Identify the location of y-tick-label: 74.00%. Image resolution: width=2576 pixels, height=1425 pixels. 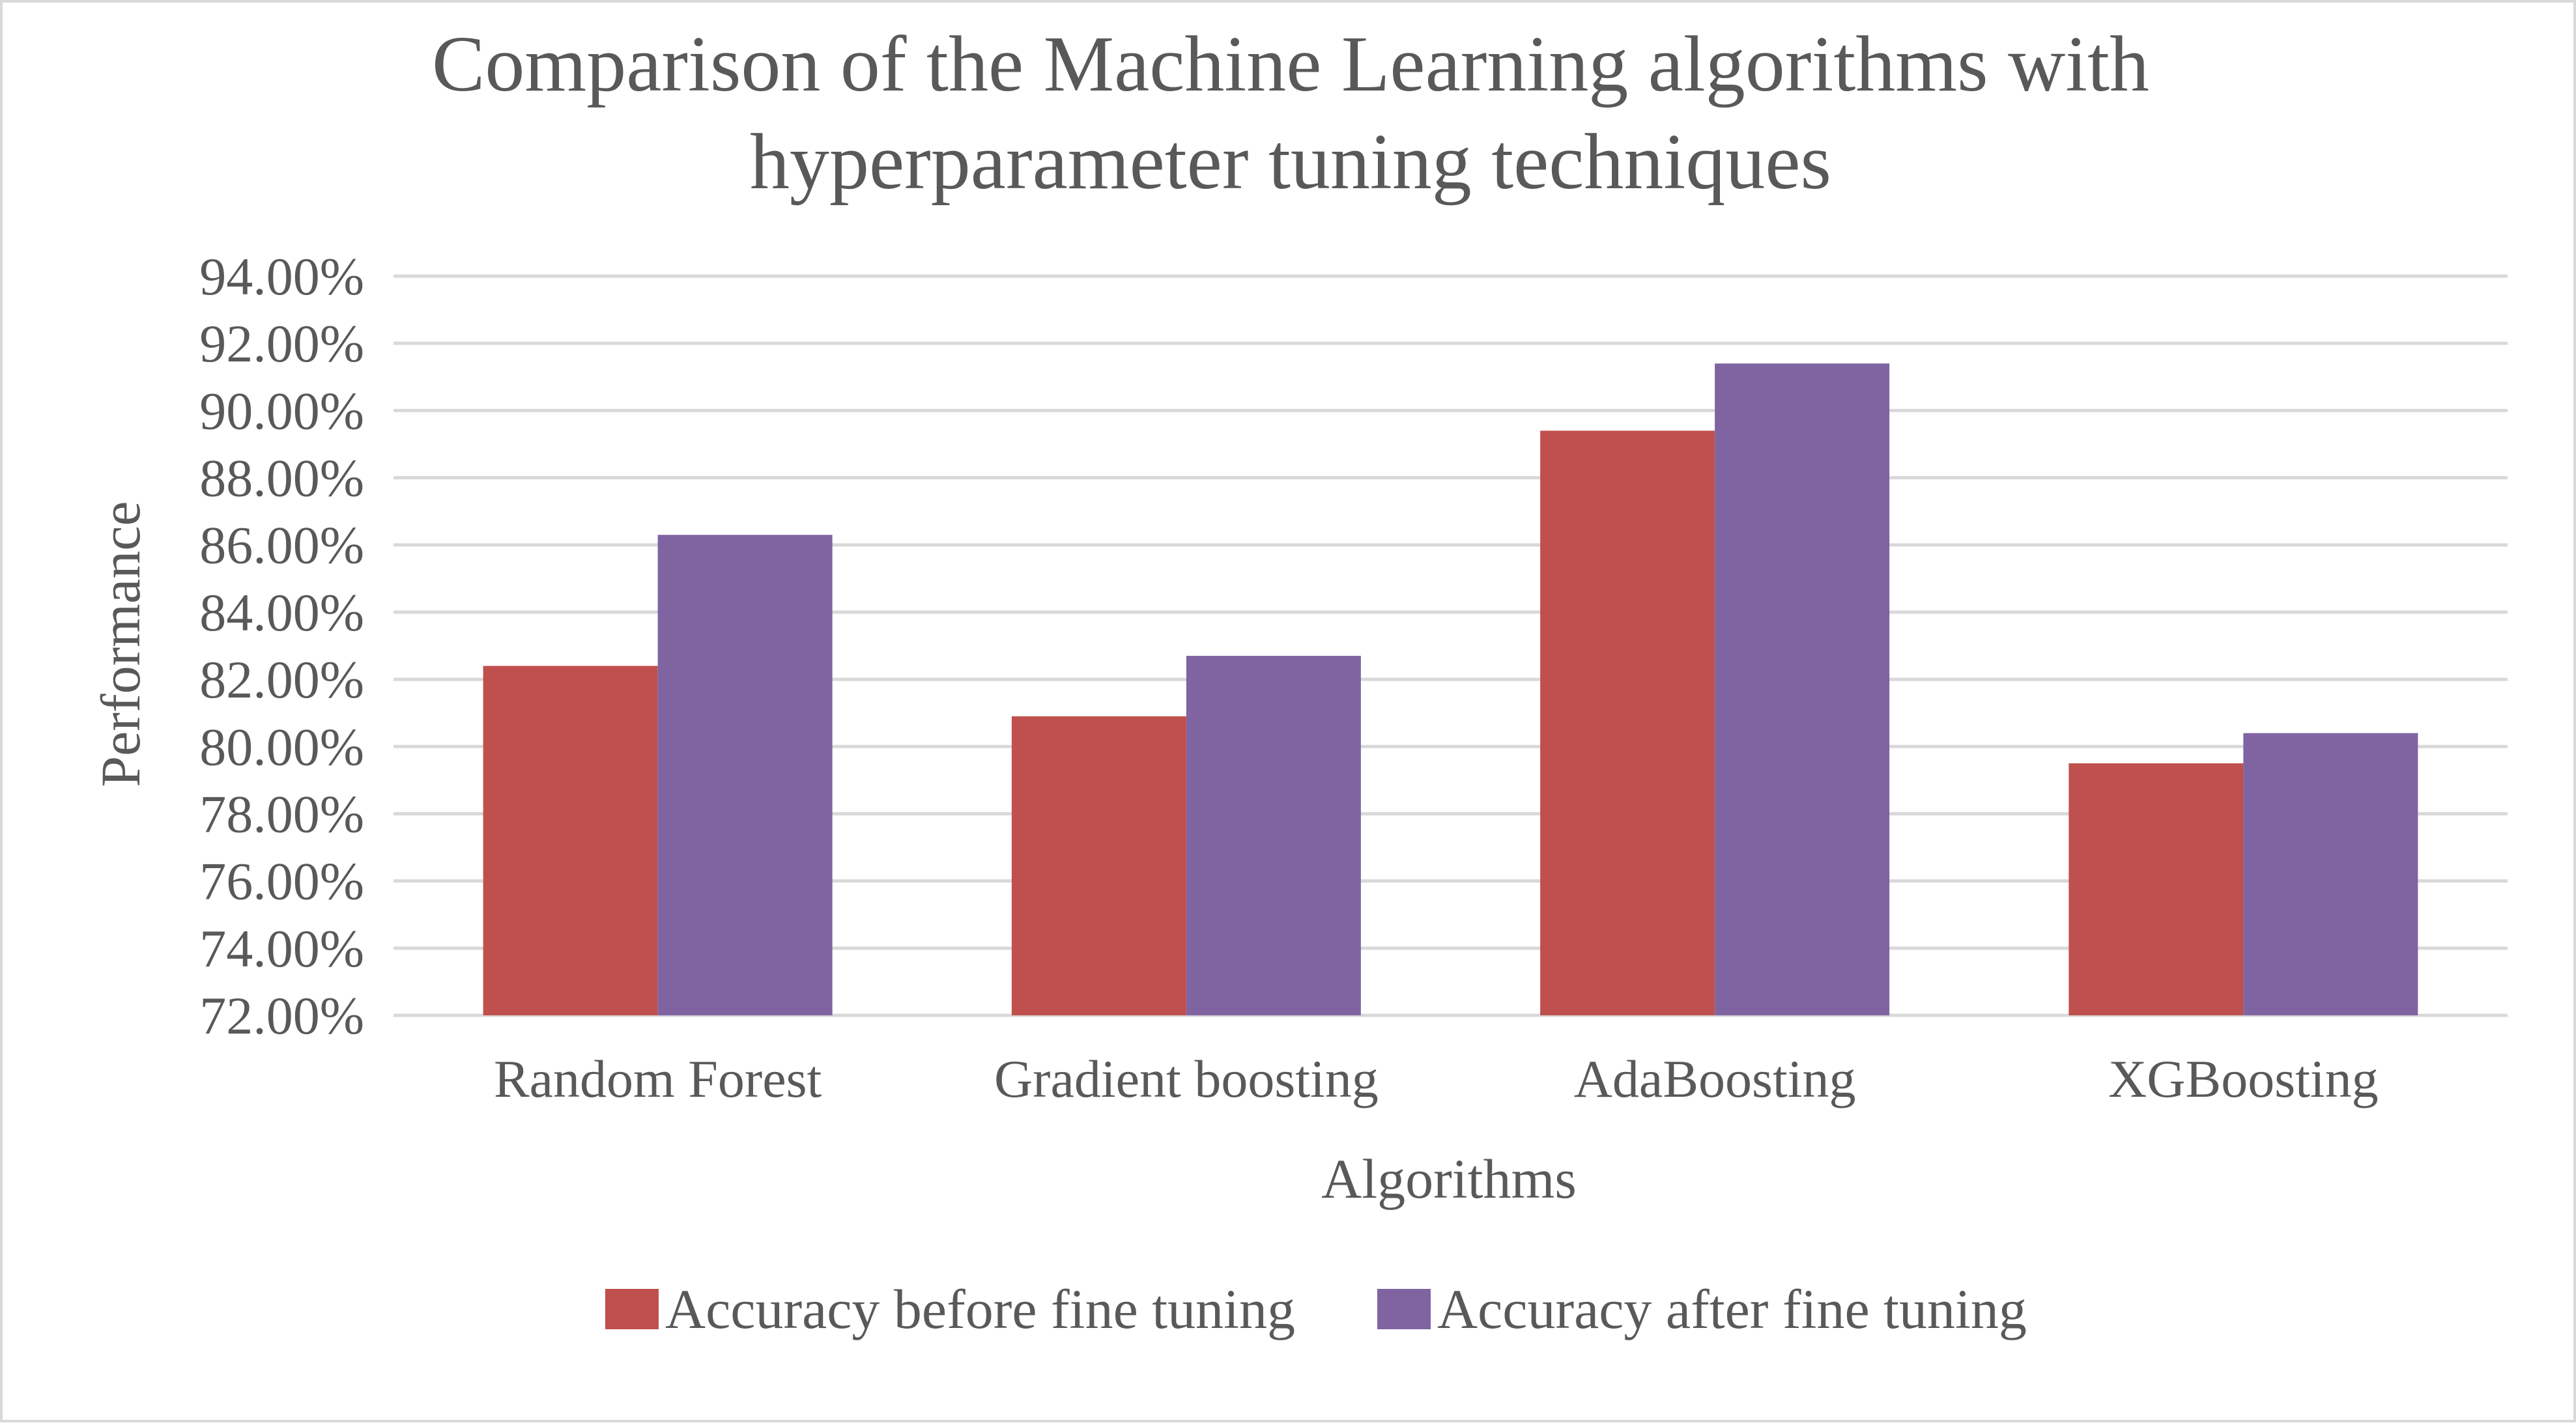
(281, 949).